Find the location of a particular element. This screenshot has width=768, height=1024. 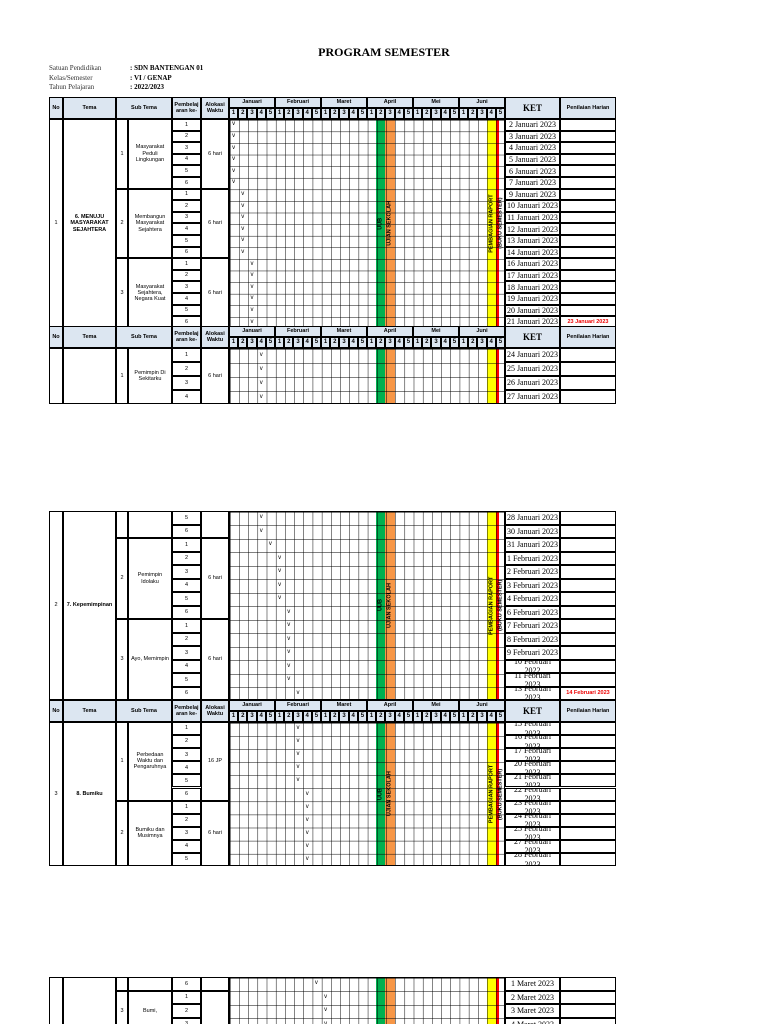

month-header: Maret is located at coordinates (344, 705).